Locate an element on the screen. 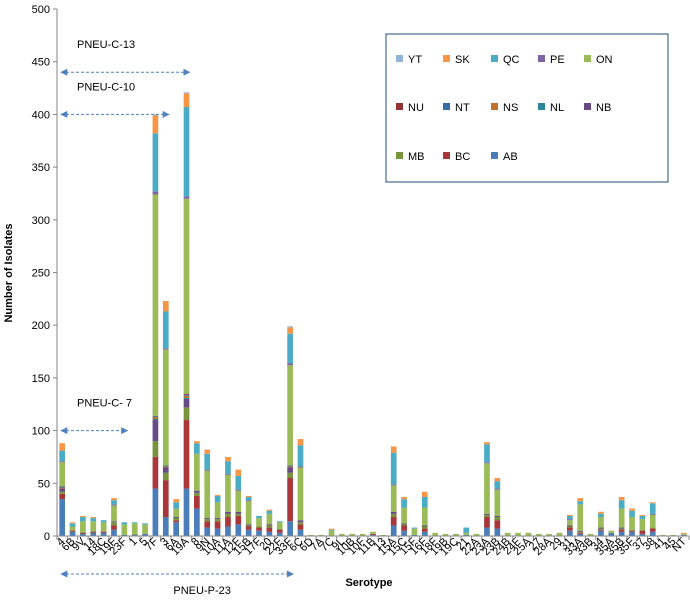 This screenshot has height=603, width=690. bar-AB-15B is located at coordinates (248, 532).